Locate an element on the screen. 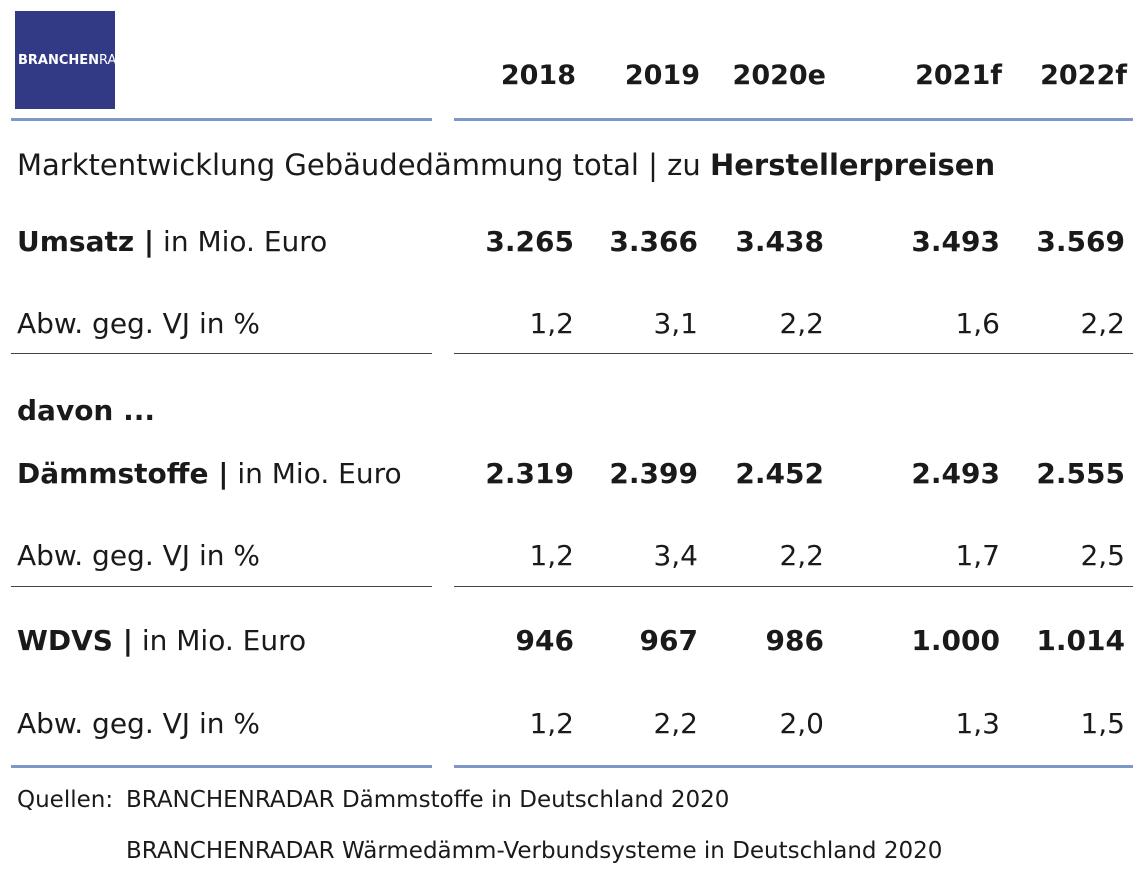 The image size is (1144, 884). column-header-2020e: 2020e is located at coordinates (779, 75).